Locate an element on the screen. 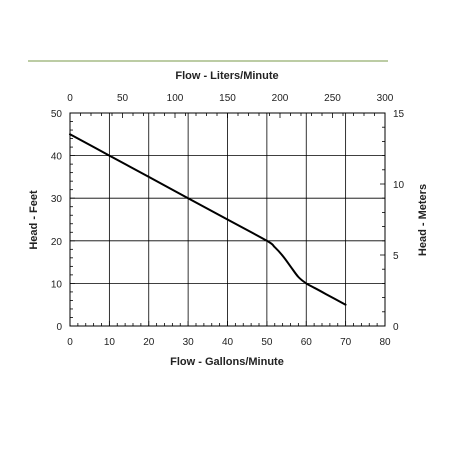  y2-tick-label: 0 is located at coordinates (396, 327).